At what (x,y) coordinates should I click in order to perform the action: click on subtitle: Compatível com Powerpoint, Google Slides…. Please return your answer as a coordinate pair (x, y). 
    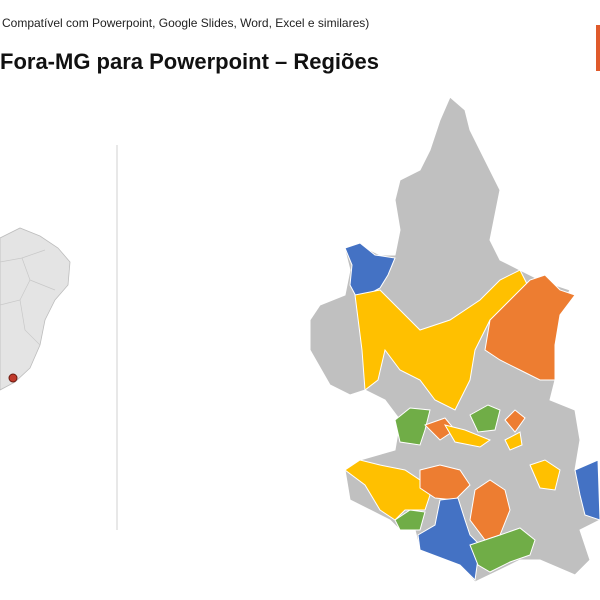
    Looking at the image, I should click on (186, 23).